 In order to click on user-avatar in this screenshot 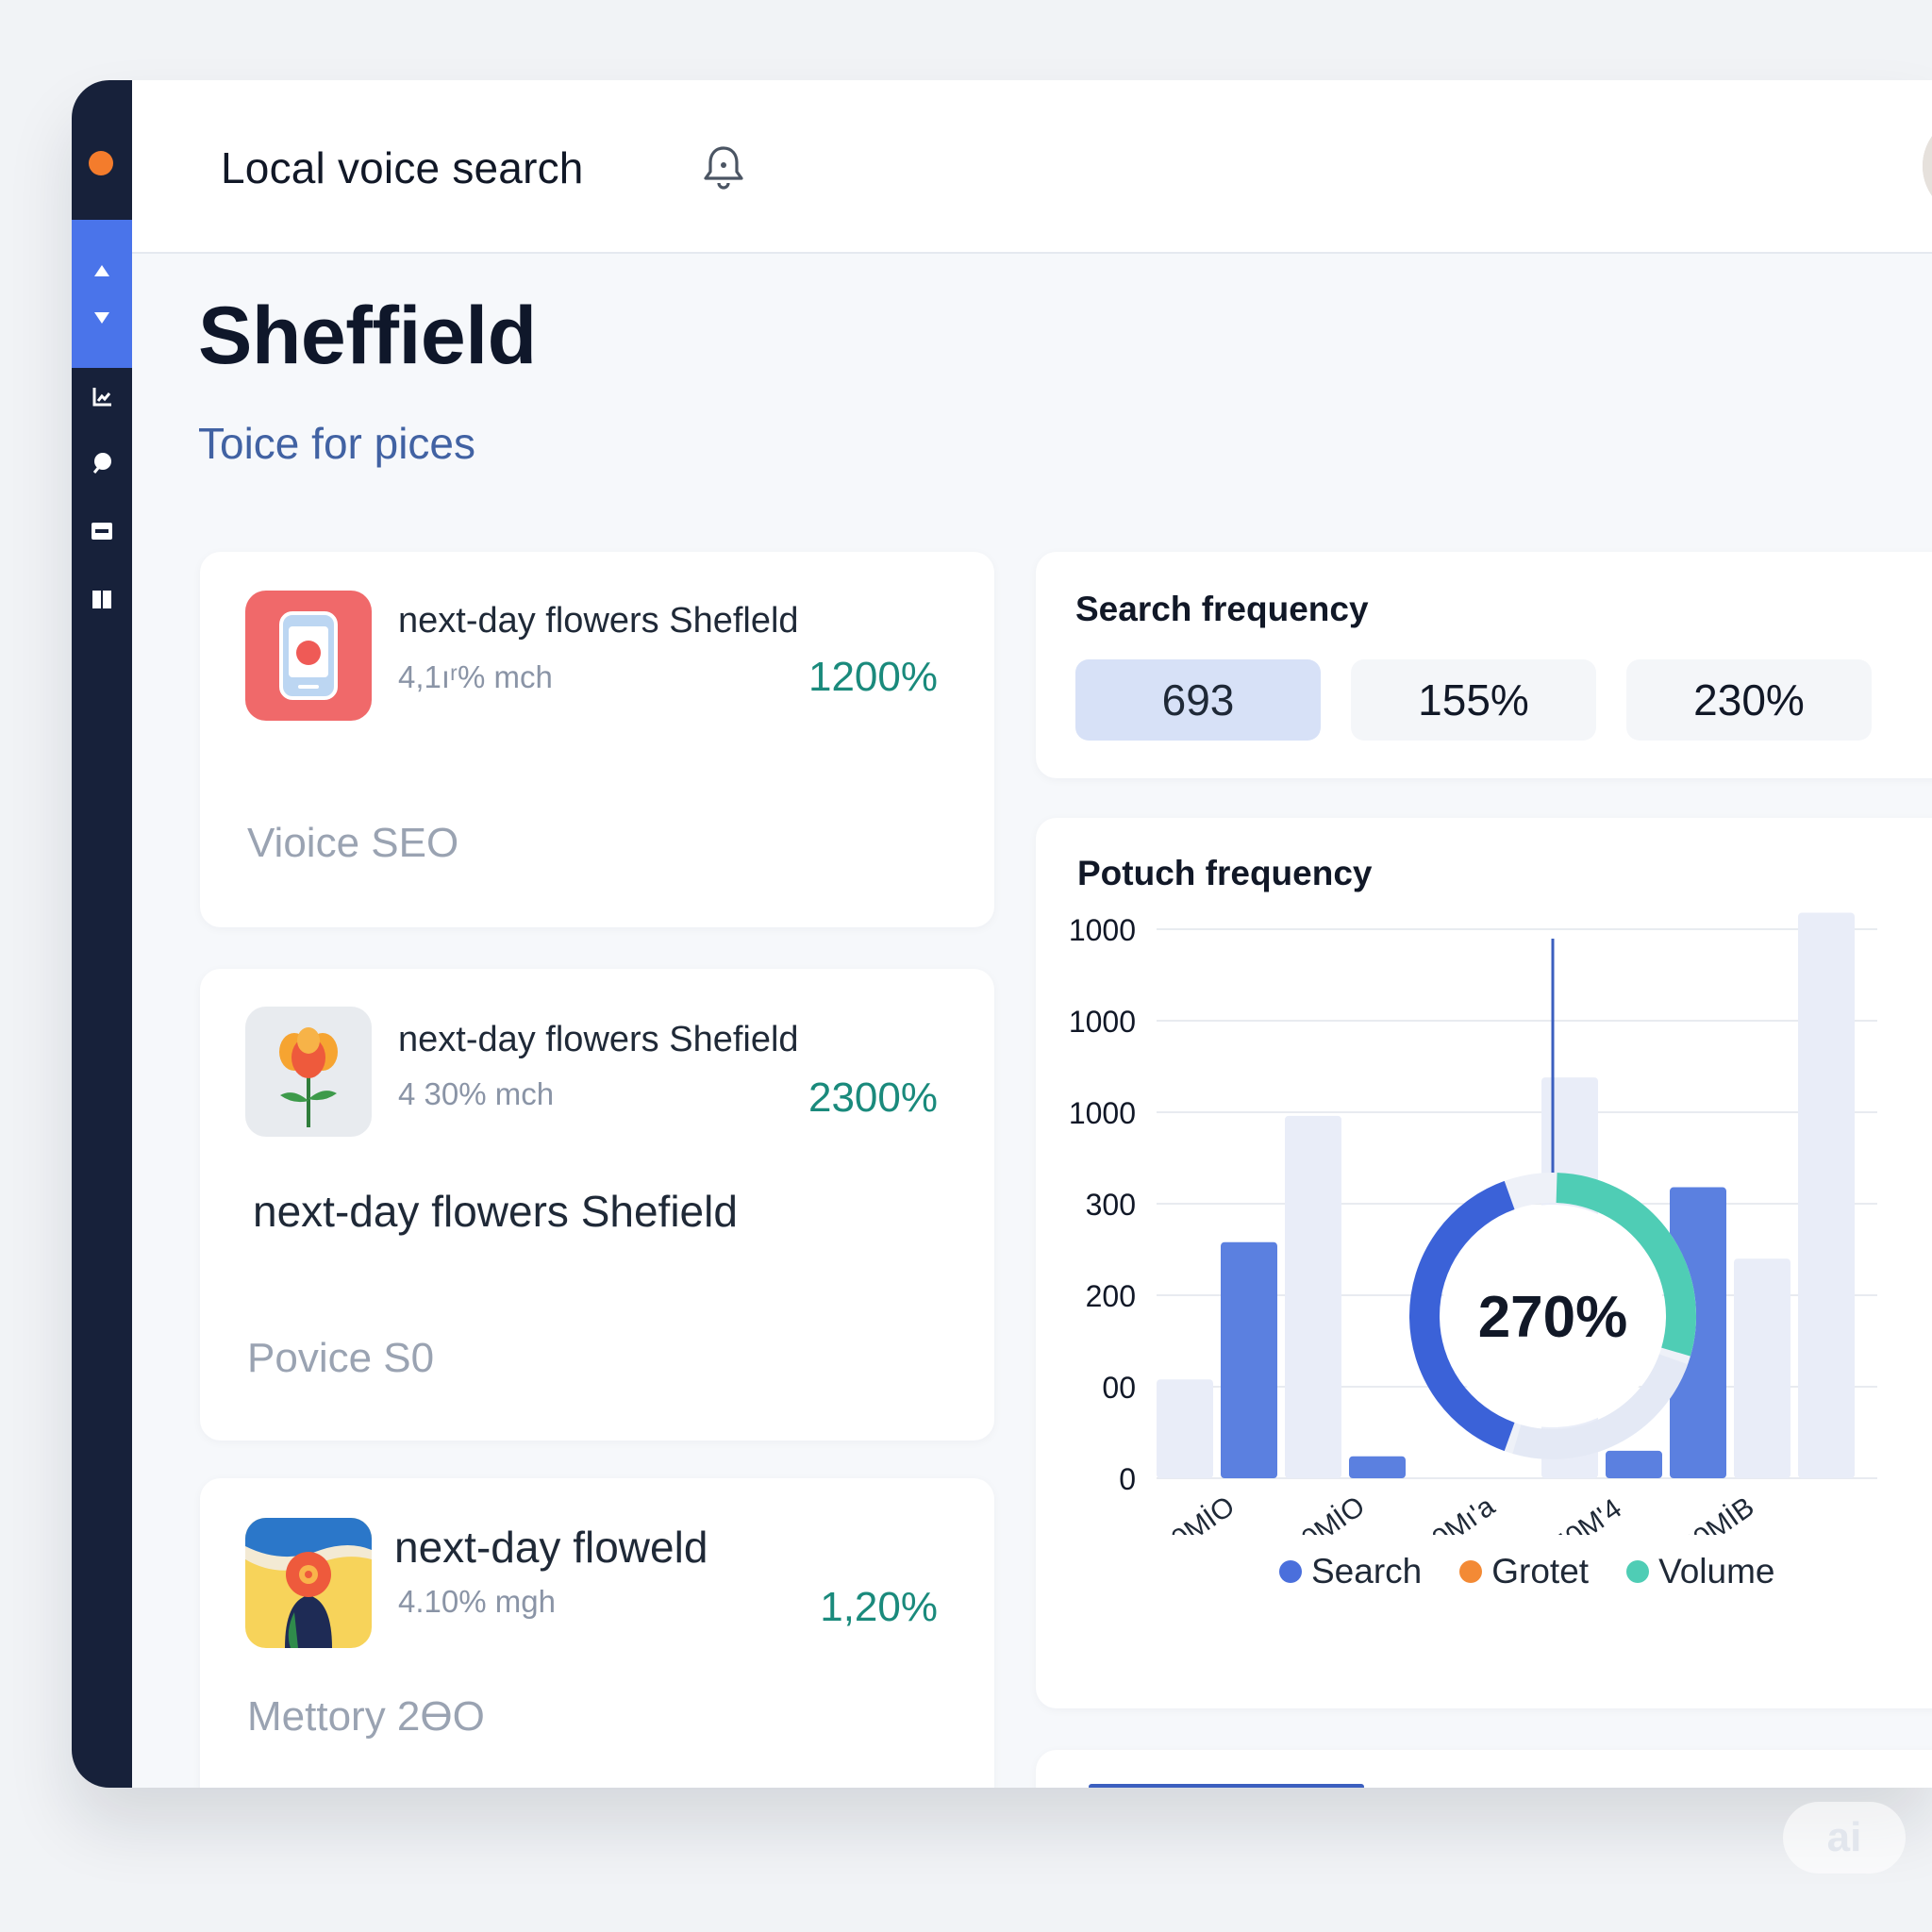, I will do `click(1927, 166)`.